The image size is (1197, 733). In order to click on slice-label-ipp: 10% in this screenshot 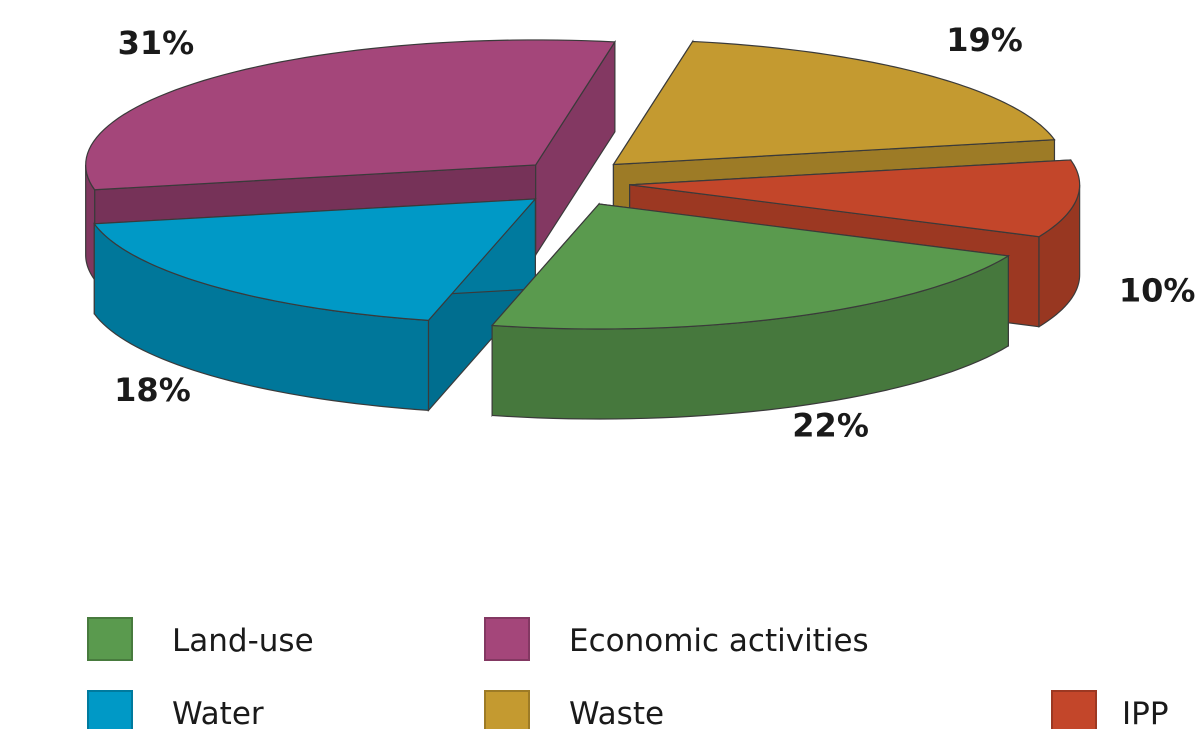, I will do `click(1157, 291)`.